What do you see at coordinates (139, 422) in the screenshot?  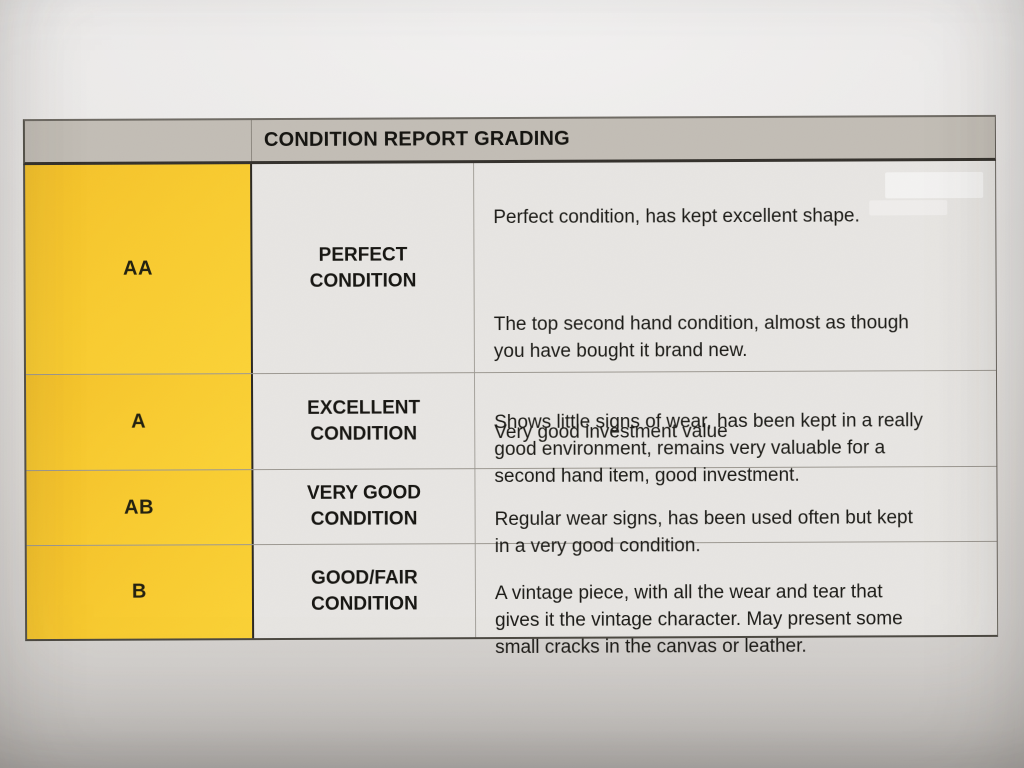 I see `grade-cell: A` at bounding box center [139, 422].